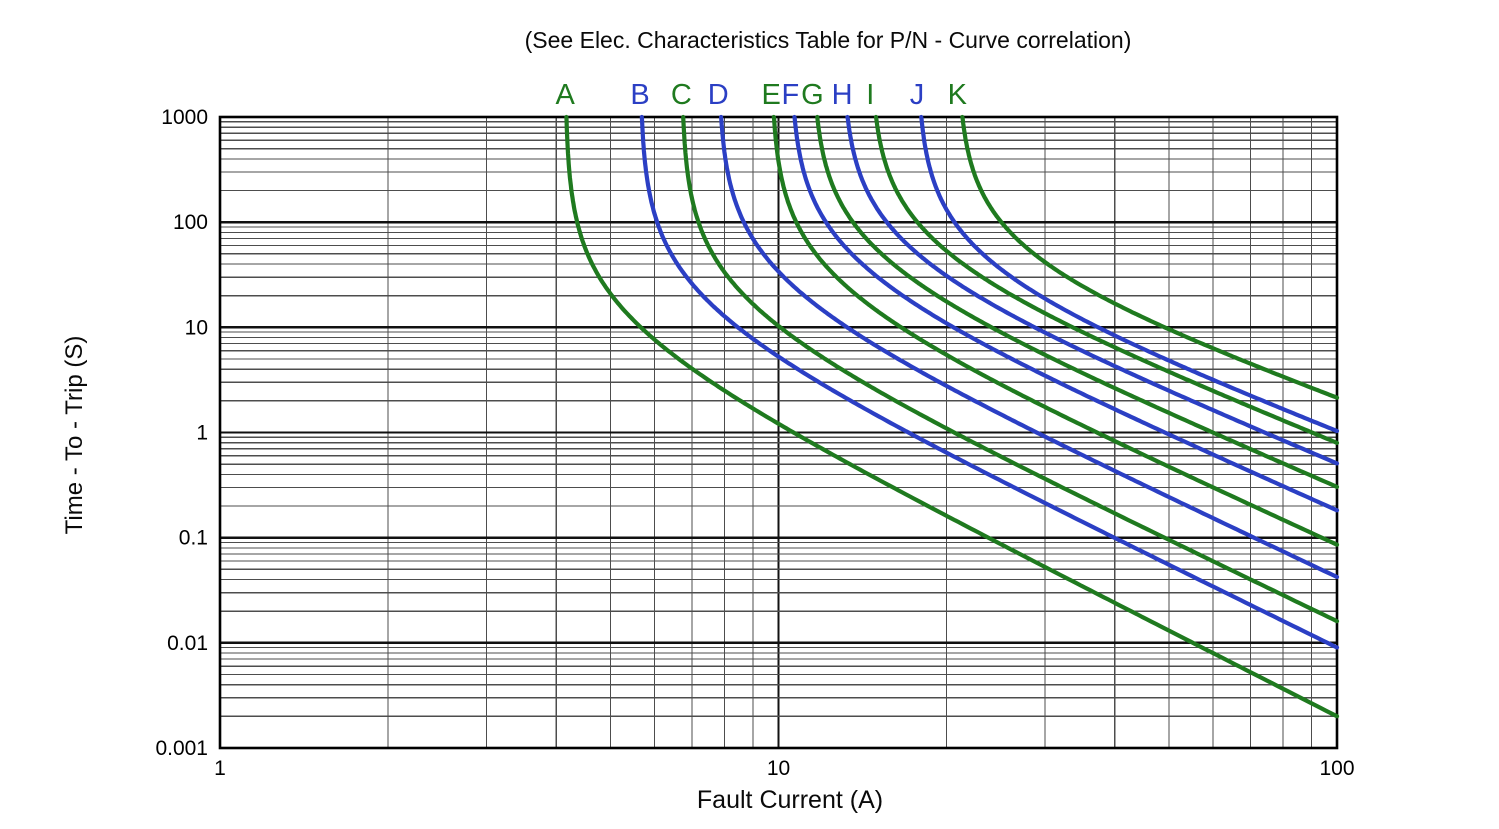  What do you see at coordinates (1336, 768) in the screenshot?
I see `x-tick-label: 100` at bounding box center [1336, 768].